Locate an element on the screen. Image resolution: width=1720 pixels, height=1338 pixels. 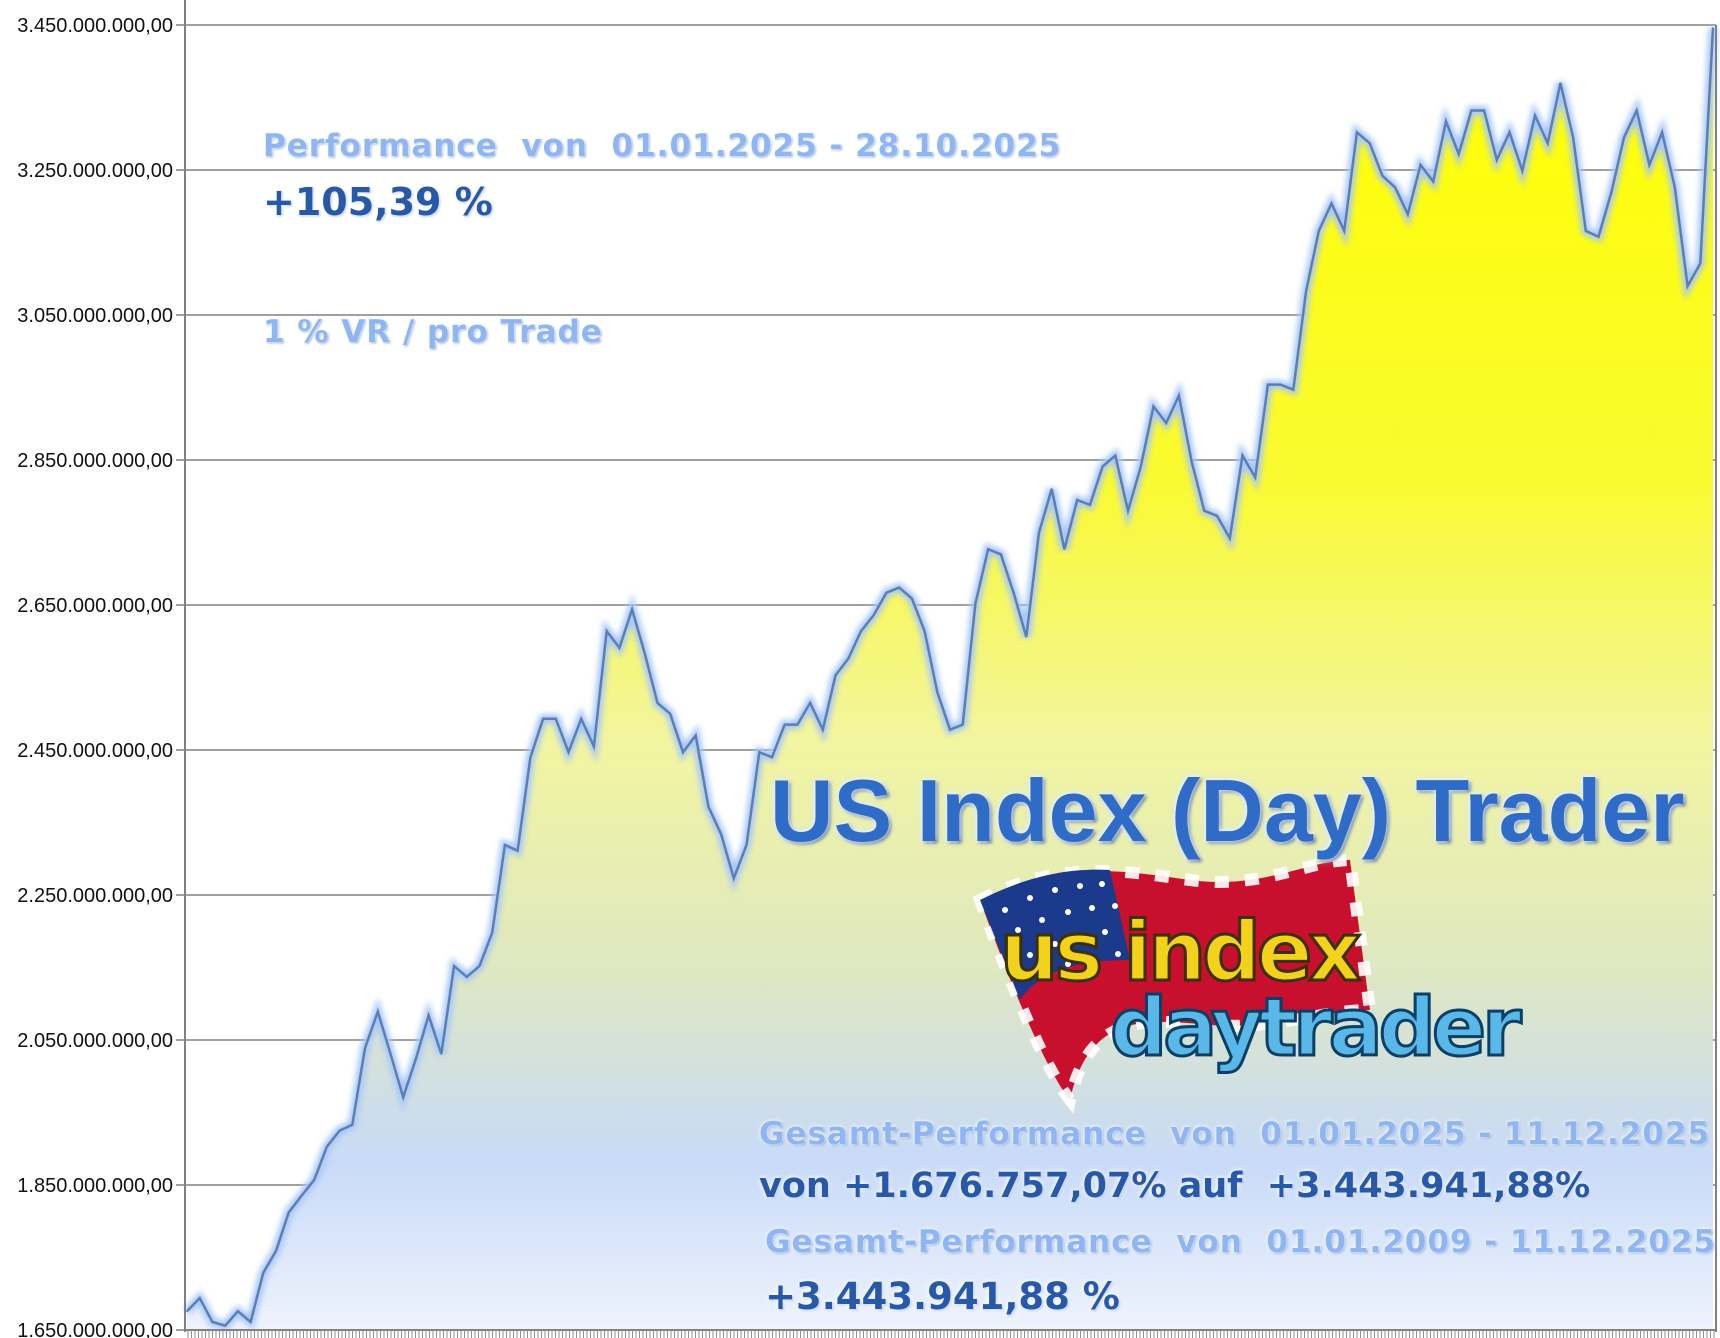
y-tick-label: 1.850.000.000,00 is located at coordinates (95, 1186).